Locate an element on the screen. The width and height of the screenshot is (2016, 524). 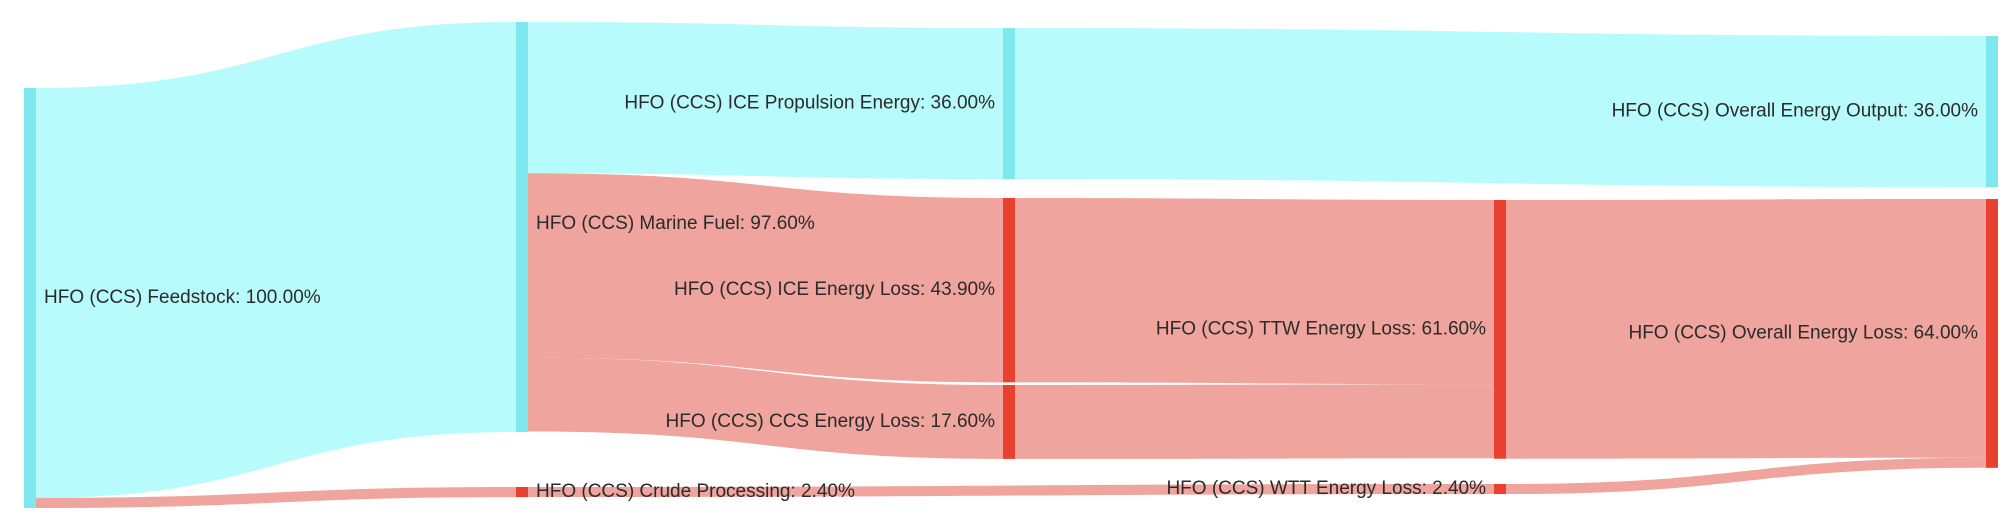
link-wtt-loss-to-overall-loss is located at coordinates (1746, 476).